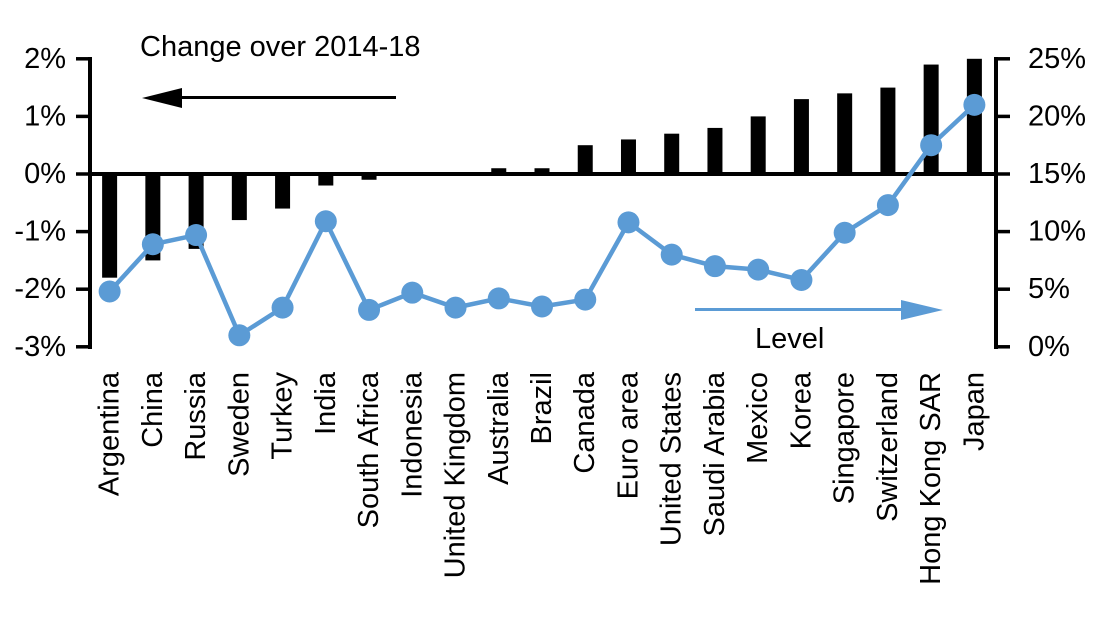 This screenshot has height=619, width=1102. Describe the element at coordinates (801, 410) in the screenshot. I see `category-label: Korea` at that location.